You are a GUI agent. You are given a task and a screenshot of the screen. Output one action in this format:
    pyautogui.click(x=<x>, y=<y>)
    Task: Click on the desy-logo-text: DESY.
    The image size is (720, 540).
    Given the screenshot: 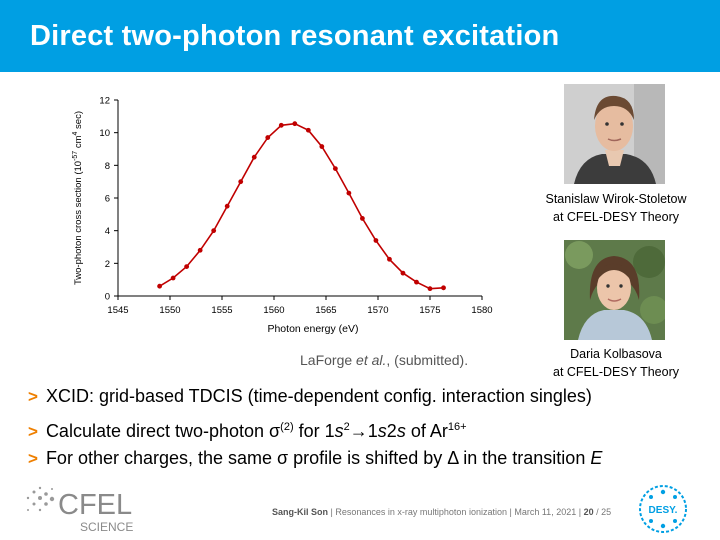 What is the action you would take?
    pyautogui.click(x=663, y=510)
    